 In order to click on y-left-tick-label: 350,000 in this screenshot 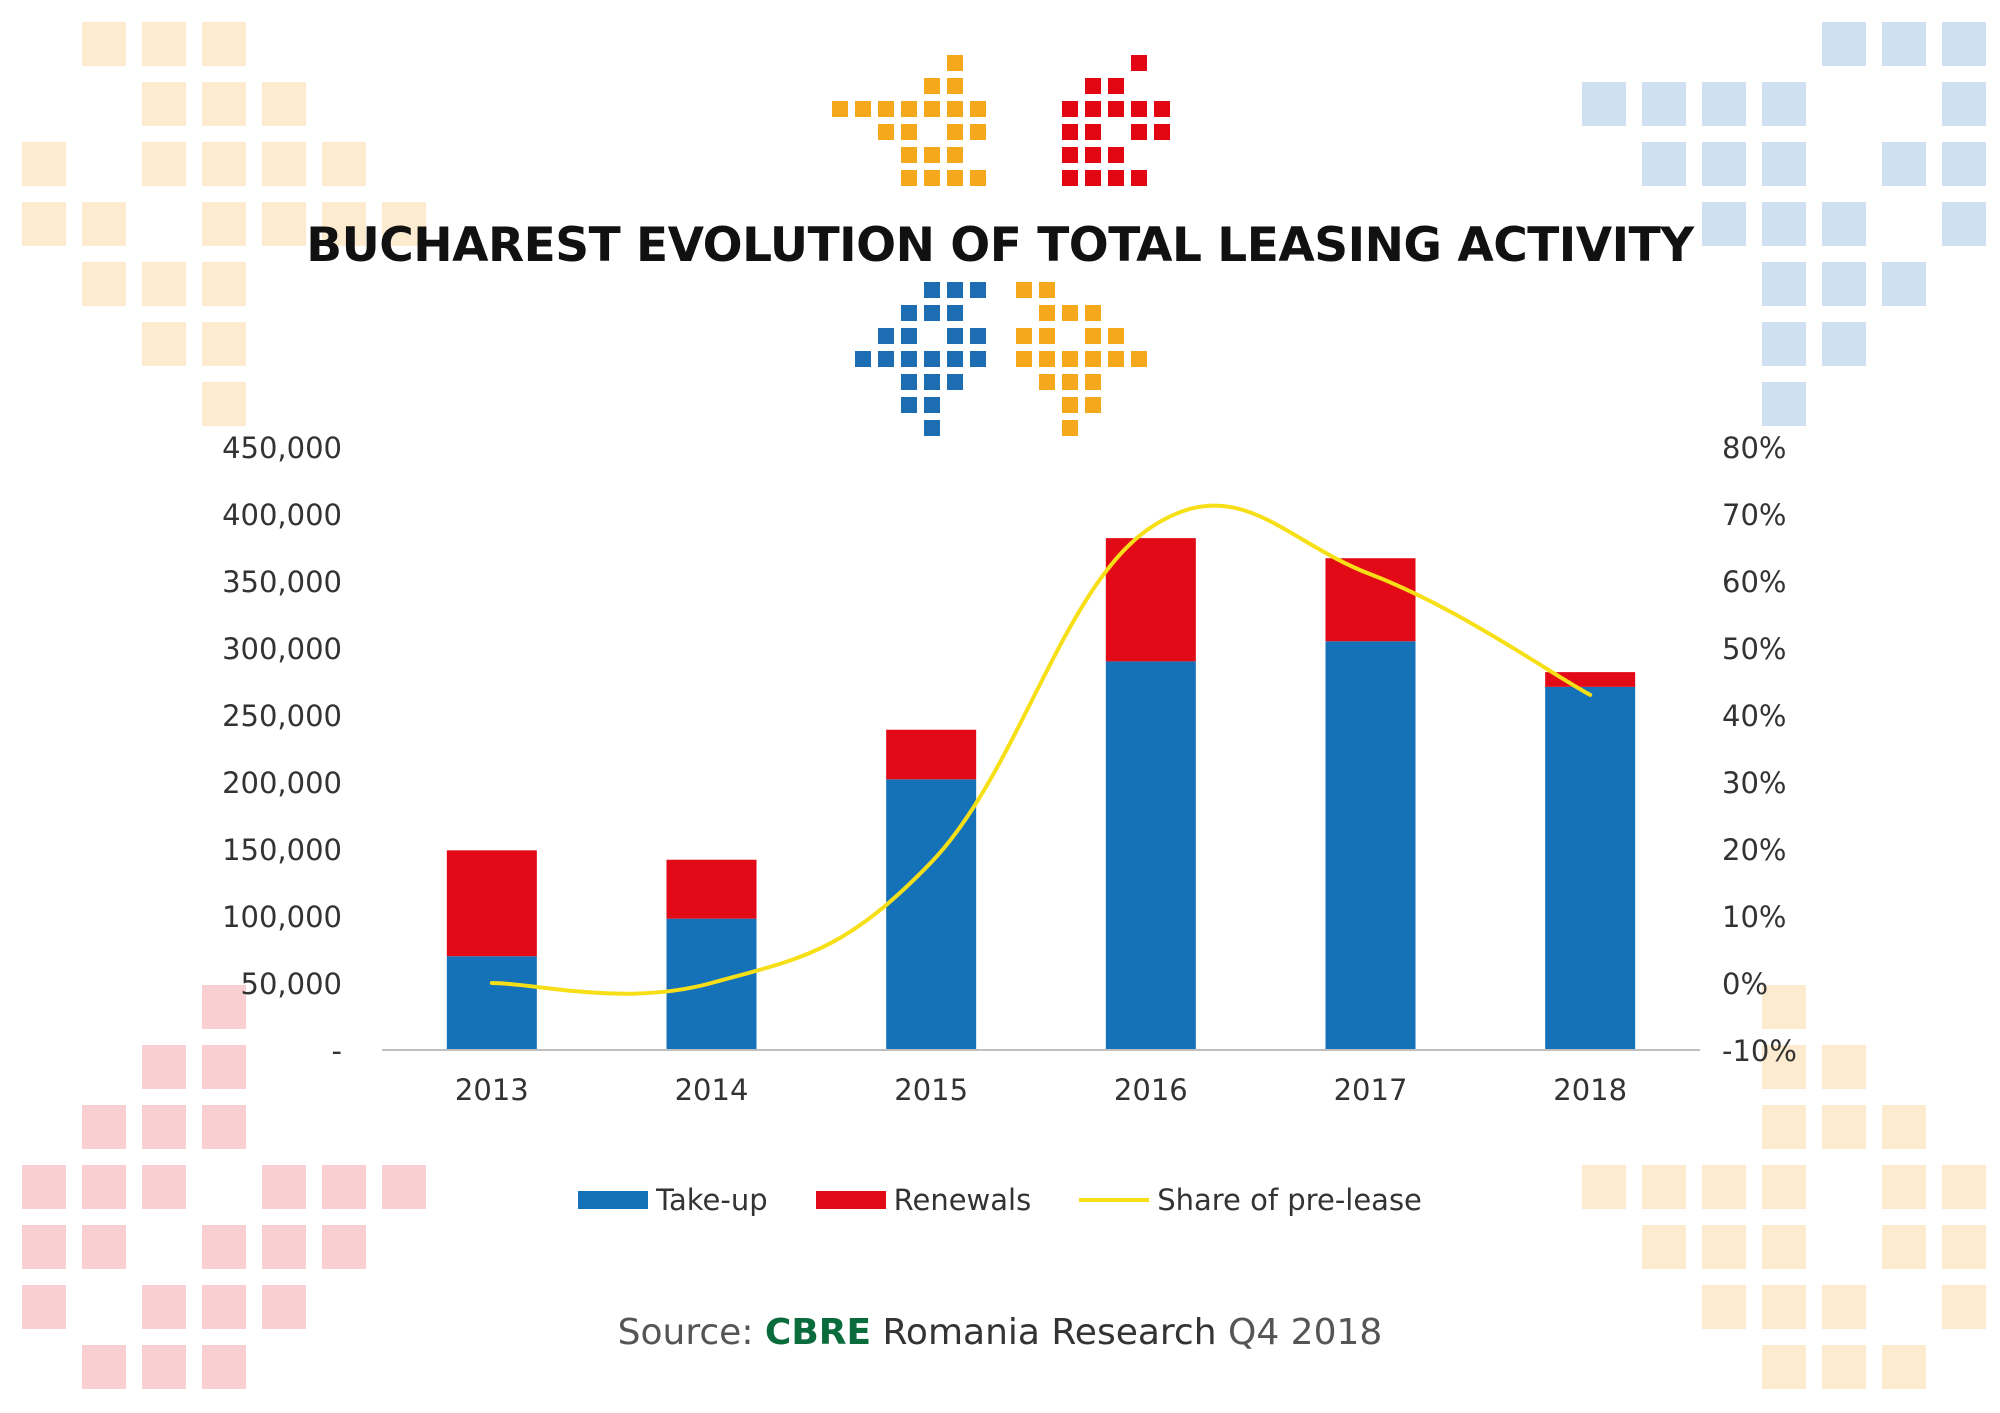, I will do `click(282, 582)`.